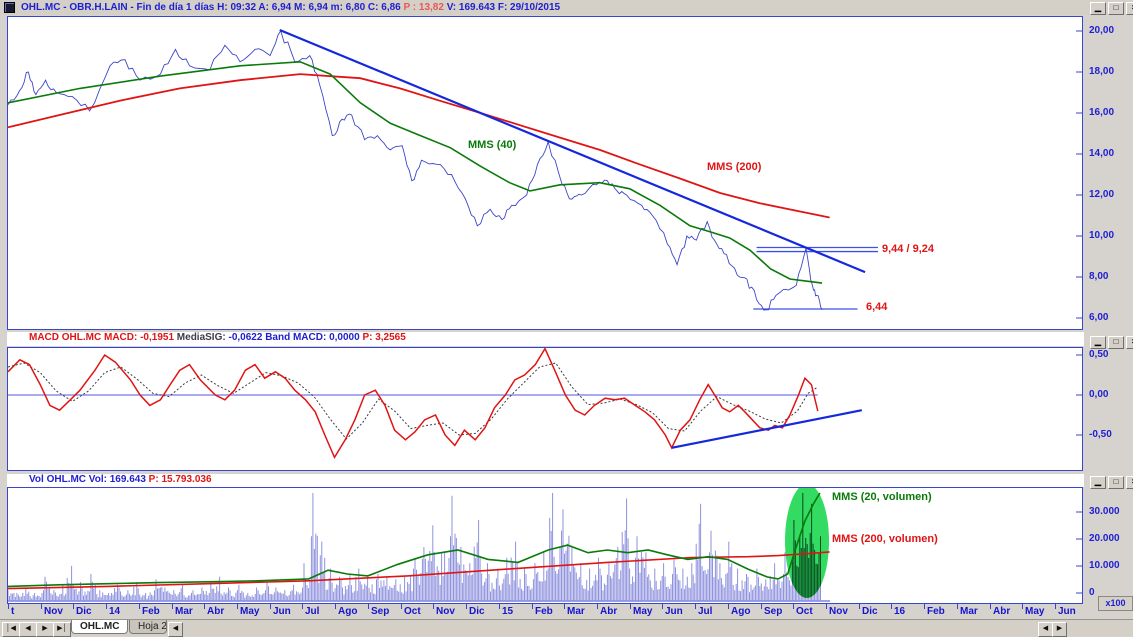 The width and height of the screenshot is (1133, 637). Describe the element at coordinates (1059, 629) in the screenshot. I see `hscroll-right-button: ▶` at that location.